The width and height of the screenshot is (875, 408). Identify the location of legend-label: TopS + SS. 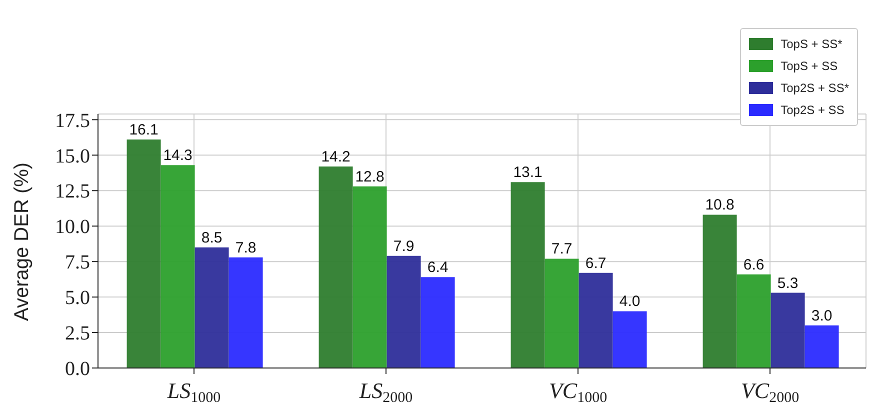
(809, 66).